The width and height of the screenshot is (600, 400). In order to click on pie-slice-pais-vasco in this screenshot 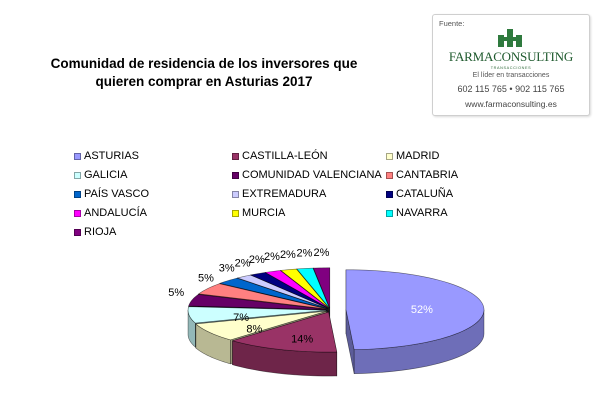, I will do `click(273, 293)`.